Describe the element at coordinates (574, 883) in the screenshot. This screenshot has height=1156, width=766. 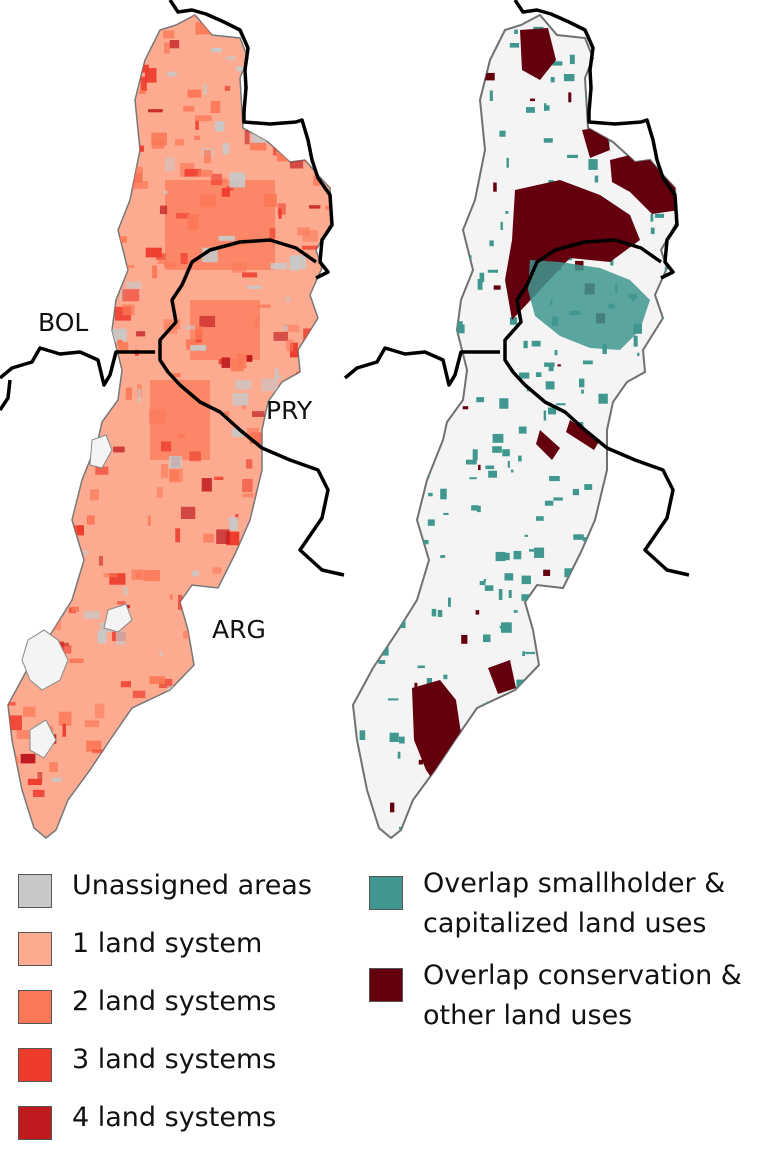
I see `legend-label-smallholder-line1: Overlap smallholder &` at that location.